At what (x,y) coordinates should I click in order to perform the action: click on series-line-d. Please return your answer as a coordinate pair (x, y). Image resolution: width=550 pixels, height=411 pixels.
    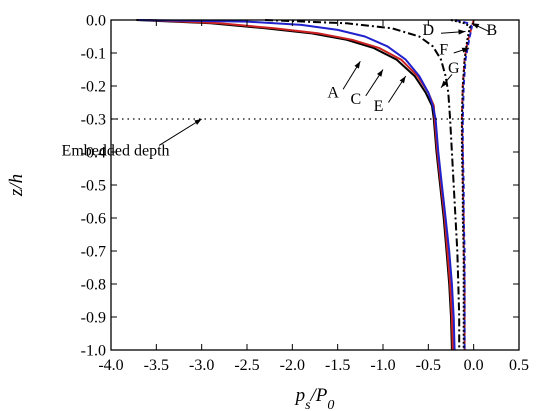
    Looking at the image, I should click on (464, 184).